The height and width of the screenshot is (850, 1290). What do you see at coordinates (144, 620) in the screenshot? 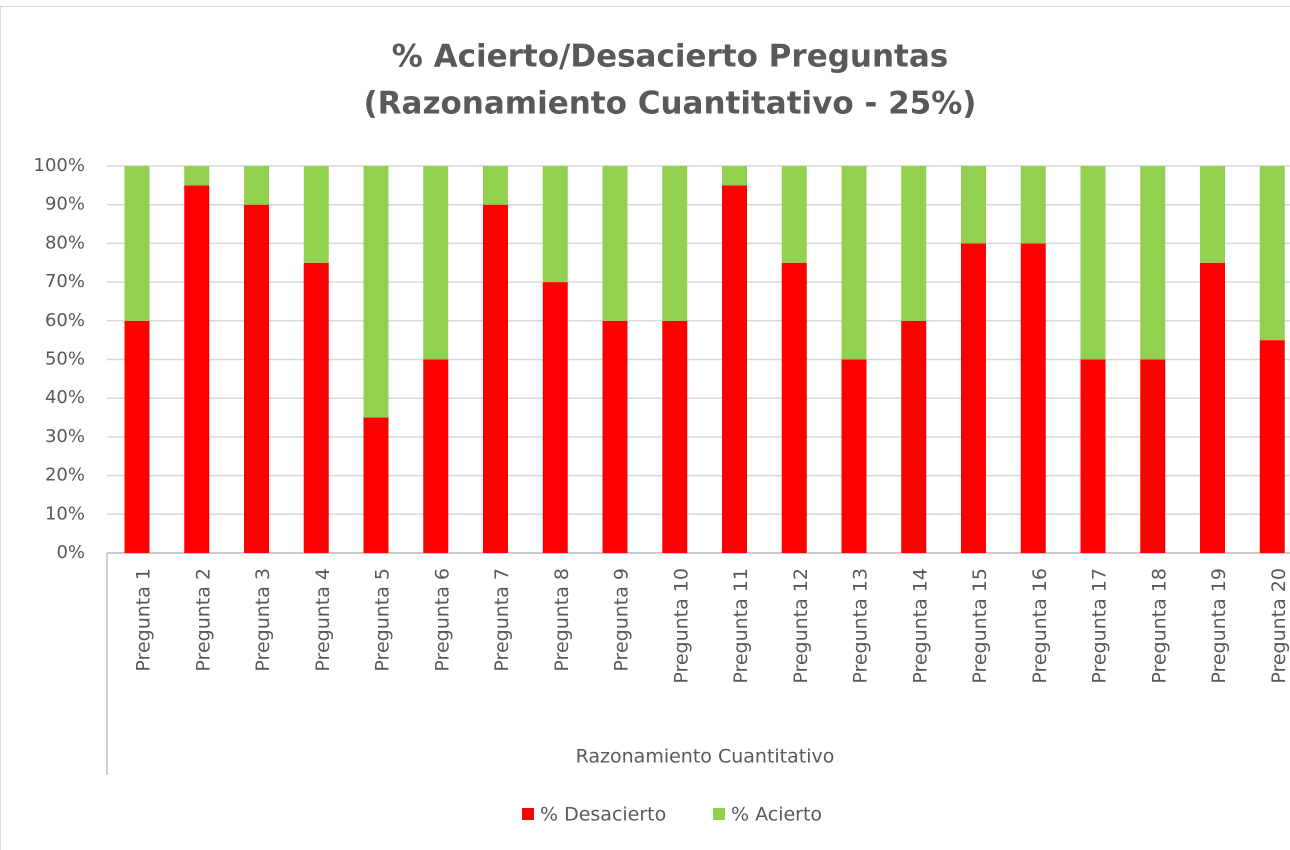
I see `x-tick-label: Pregunta 1` at bounding box center [144, 620].